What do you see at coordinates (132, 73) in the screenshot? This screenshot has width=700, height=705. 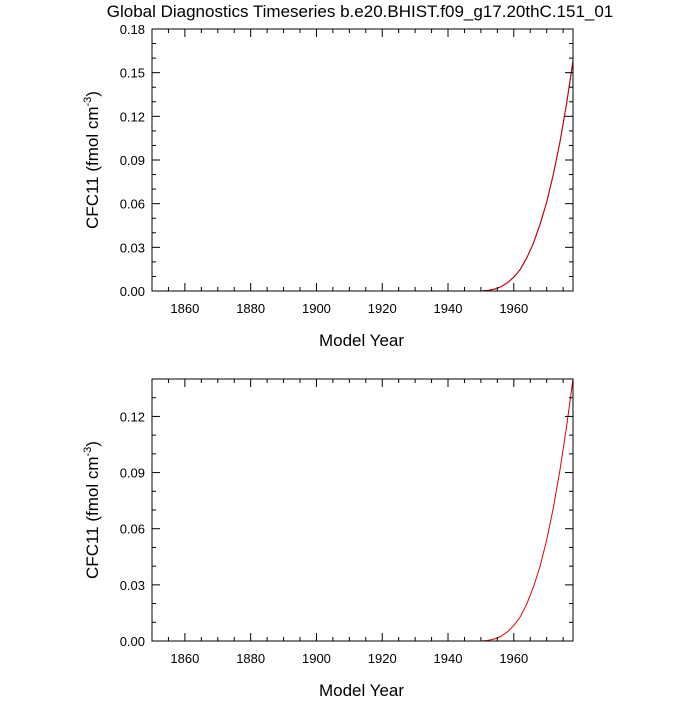 I see `y-tick-label: 0.15` at bounding box center [132, 73].